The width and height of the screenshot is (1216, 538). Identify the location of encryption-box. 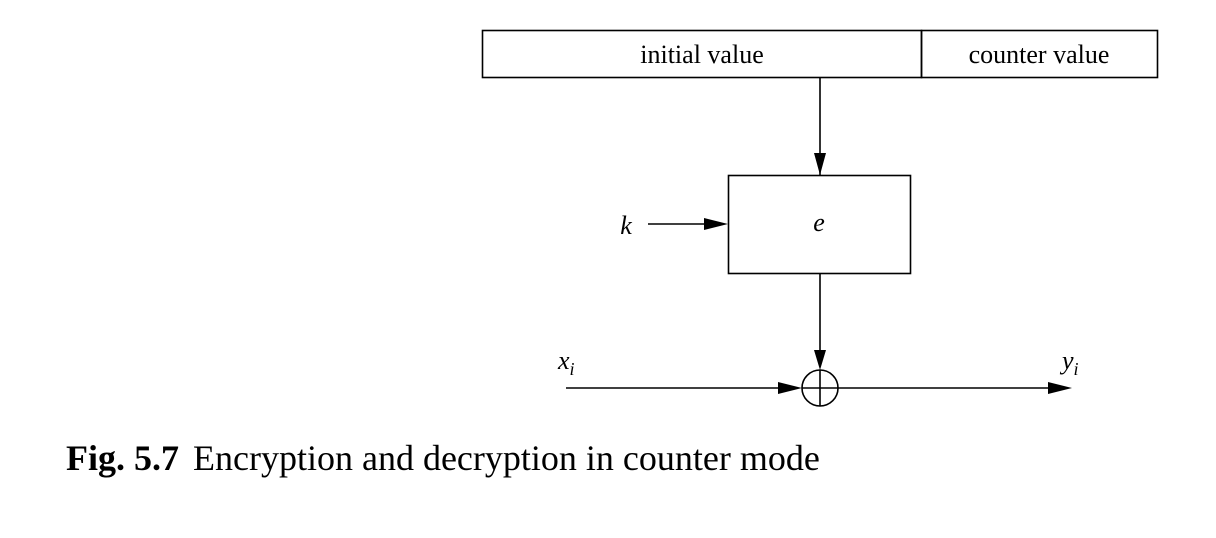
(819, 224).